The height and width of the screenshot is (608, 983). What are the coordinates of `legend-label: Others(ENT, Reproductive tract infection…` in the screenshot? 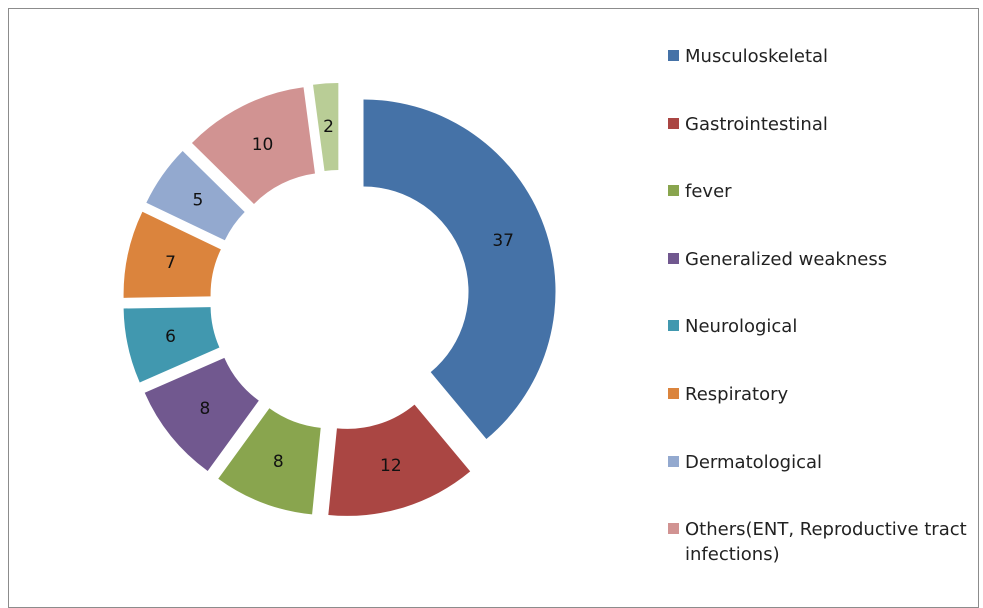 It's located at (826, 542).